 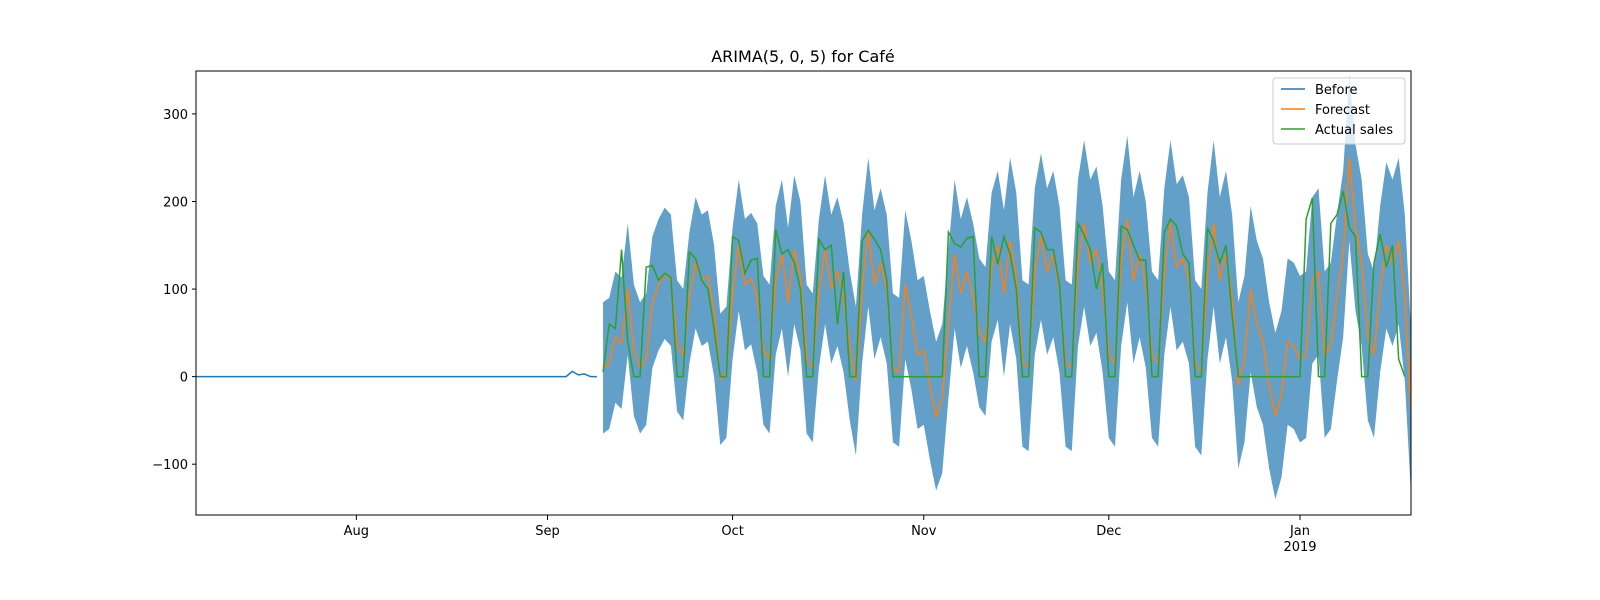 I want to click on legend-box, so click(x=1339, y=111).